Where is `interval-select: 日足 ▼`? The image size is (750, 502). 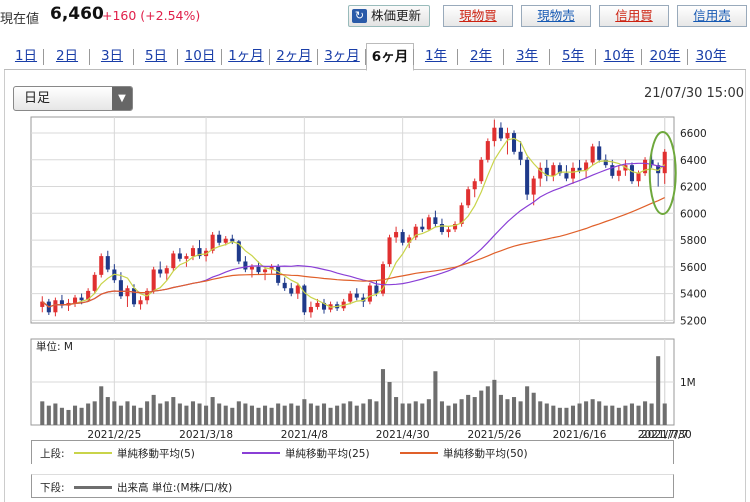 interval-select: 日足 ▼ is located at coordinates (73, 98).